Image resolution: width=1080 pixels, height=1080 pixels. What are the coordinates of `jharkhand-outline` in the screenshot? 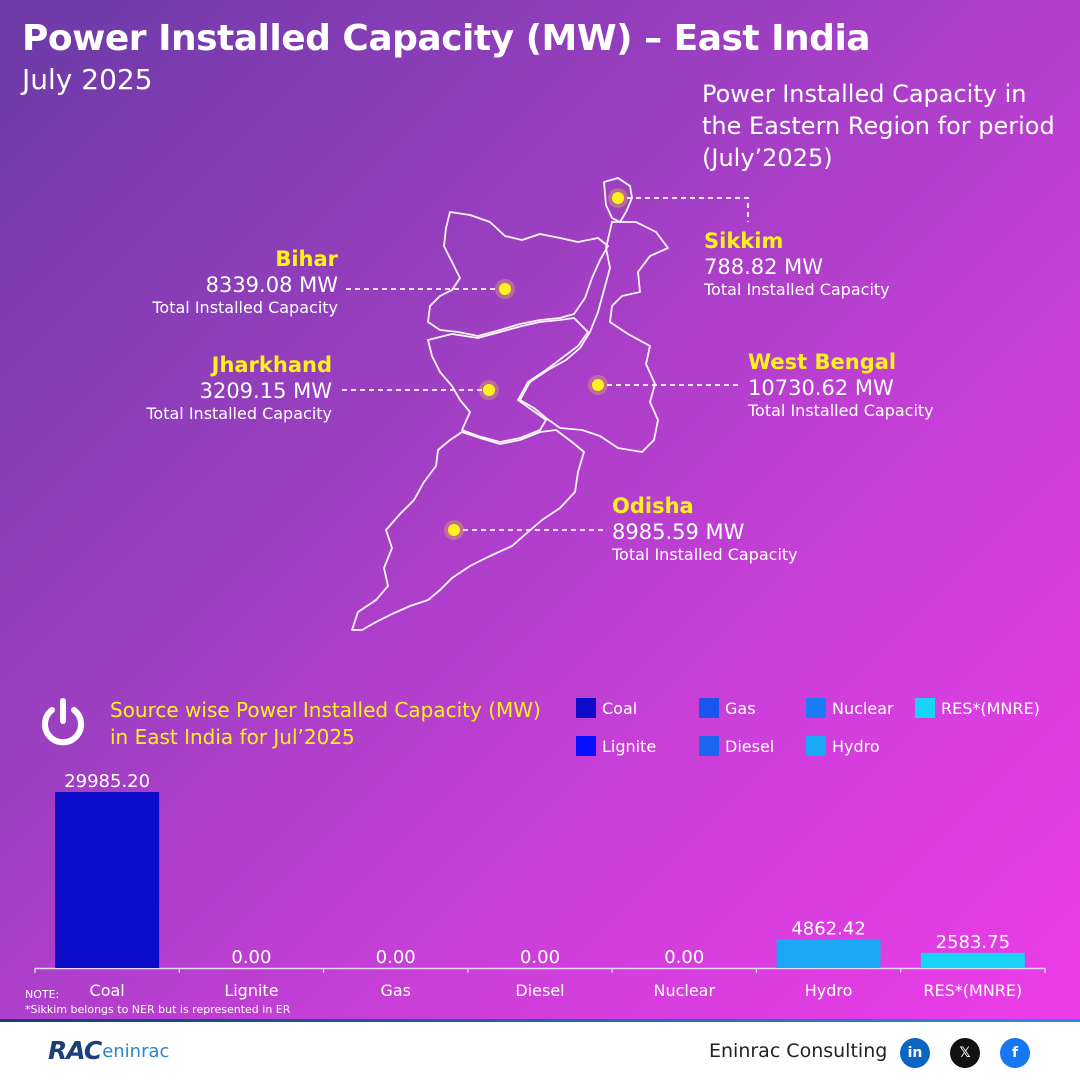 It's located at (508, 380).